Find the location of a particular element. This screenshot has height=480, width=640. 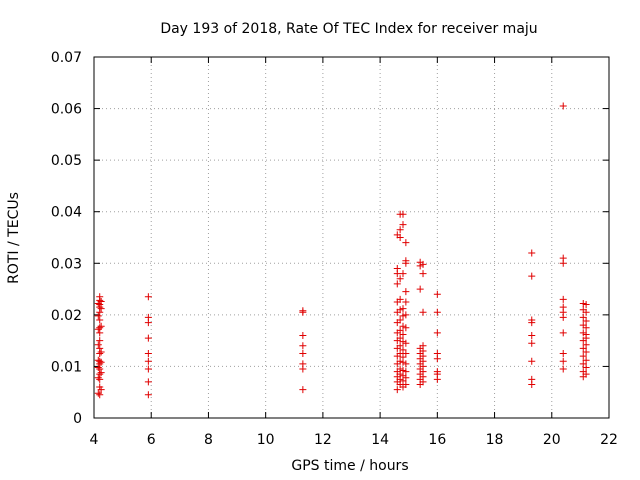

y-tick-label: 0 is located at coordinates (77, 419).